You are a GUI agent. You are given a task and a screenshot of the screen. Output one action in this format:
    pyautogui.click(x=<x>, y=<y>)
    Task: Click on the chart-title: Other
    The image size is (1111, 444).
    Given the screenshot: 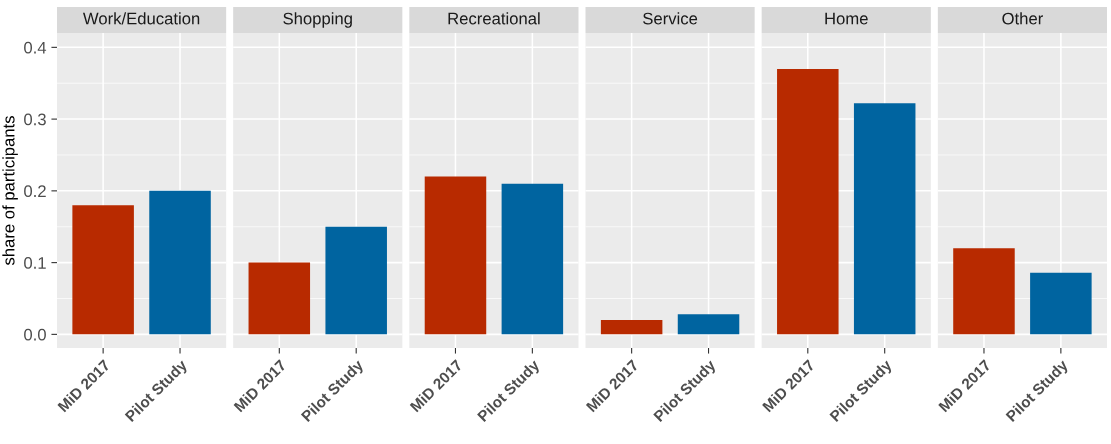 What is the action you would take?
    pyautogui.click(x=1022, y=18)
    